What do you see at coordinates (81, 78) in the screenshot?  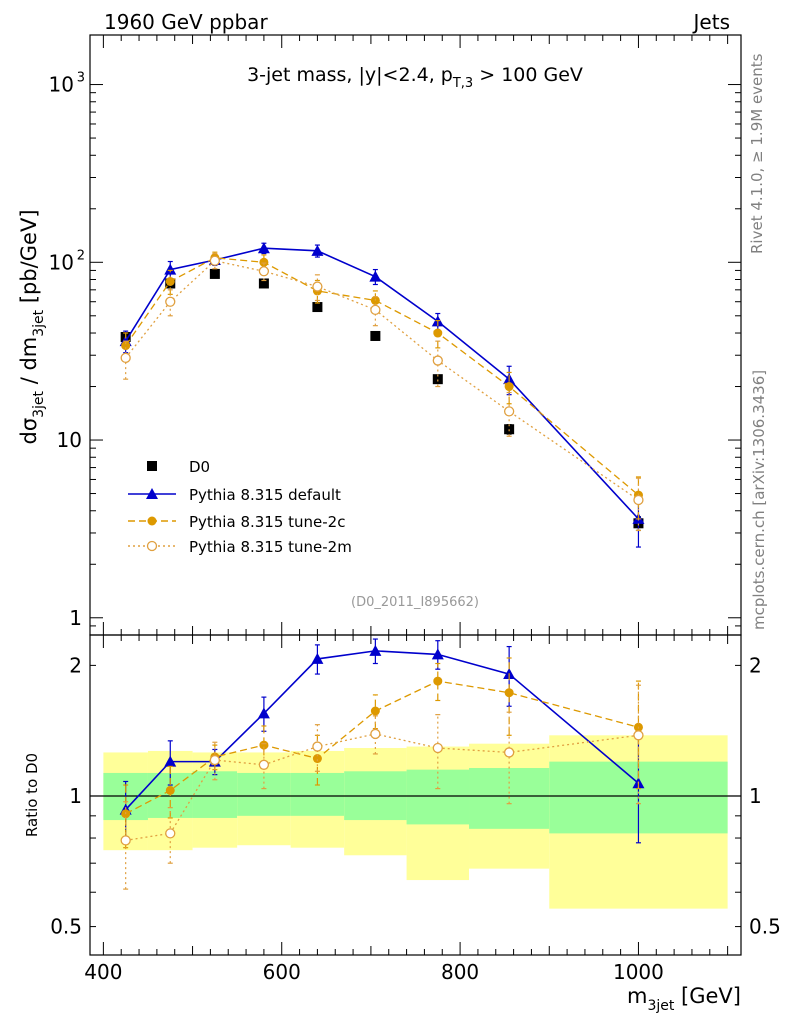 I see `main-ytick-exponent: 3` at bounding box center [81, 78].